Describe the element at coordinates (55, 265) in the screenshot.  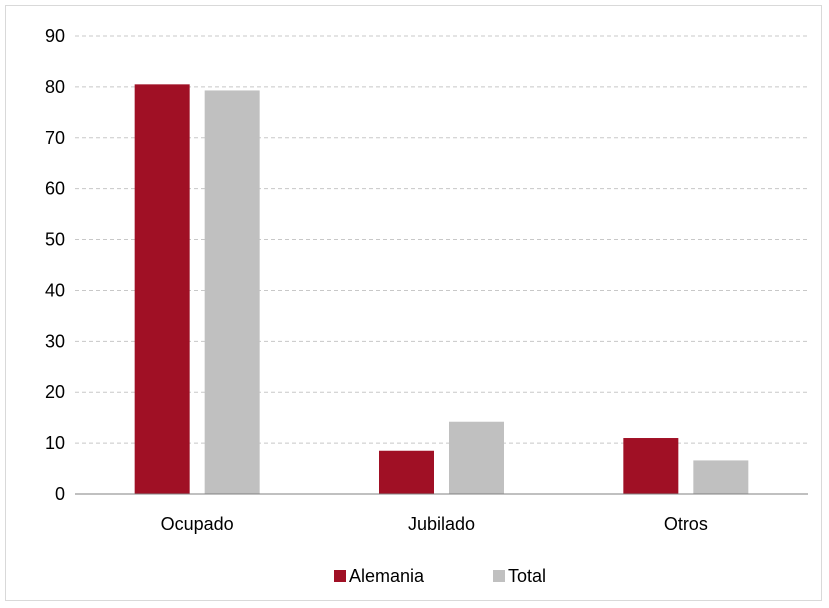
I see `y-axis-ticks: 0 10 20 30 40 50 60 70 80 90` at that location.